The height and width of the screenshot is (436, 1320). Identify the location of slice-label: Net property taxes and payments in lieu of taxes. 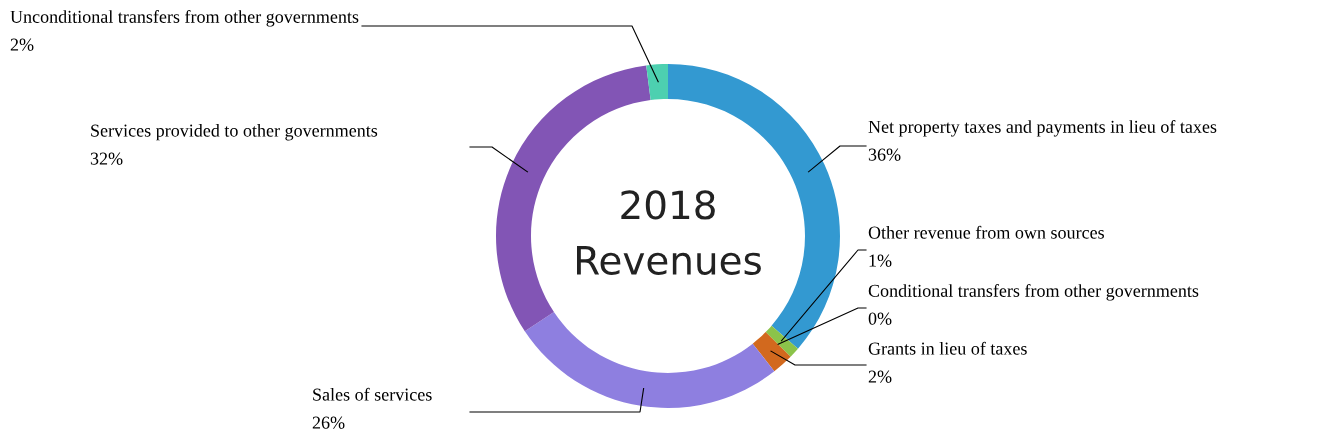
(1042, 128).